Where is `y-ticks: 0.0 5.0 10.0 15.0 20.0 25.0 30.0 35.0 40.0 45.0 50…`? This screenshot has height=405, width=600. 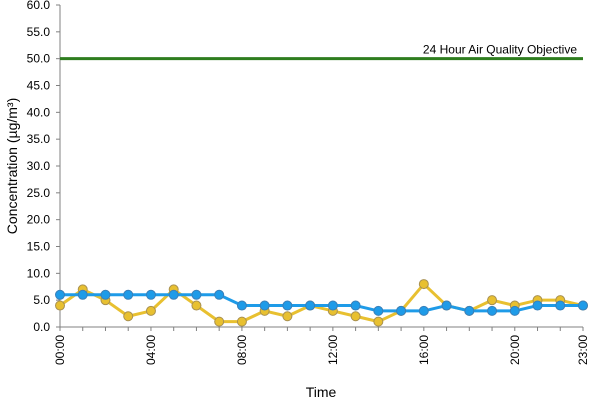 y-ticks: 0.0 5.0 10.0 15.0 20.0 25.0 30.0 35.0 40.0 45.0 50… is located at coordinates (43, 167).